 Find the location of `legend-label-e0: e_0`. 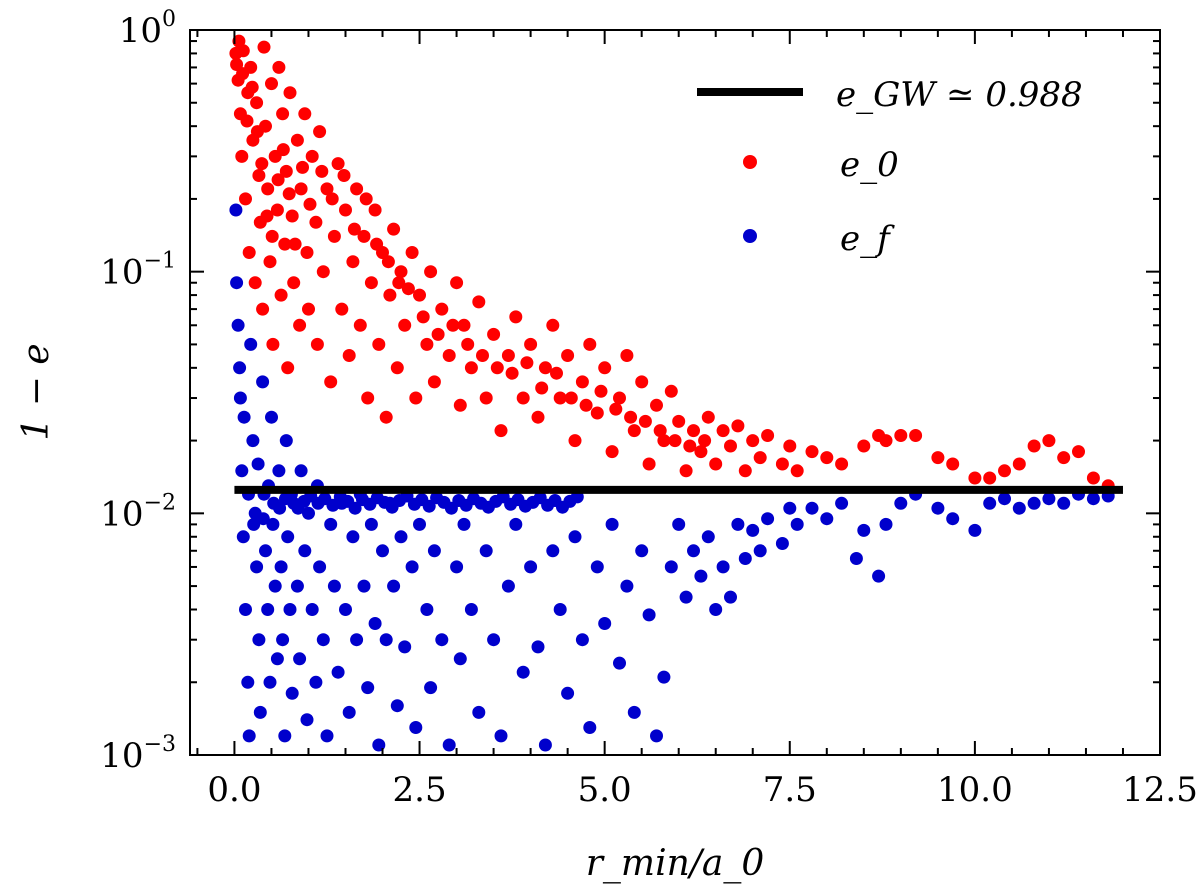

legend-label-e0: e_0 is located at coordinates (869, 165).